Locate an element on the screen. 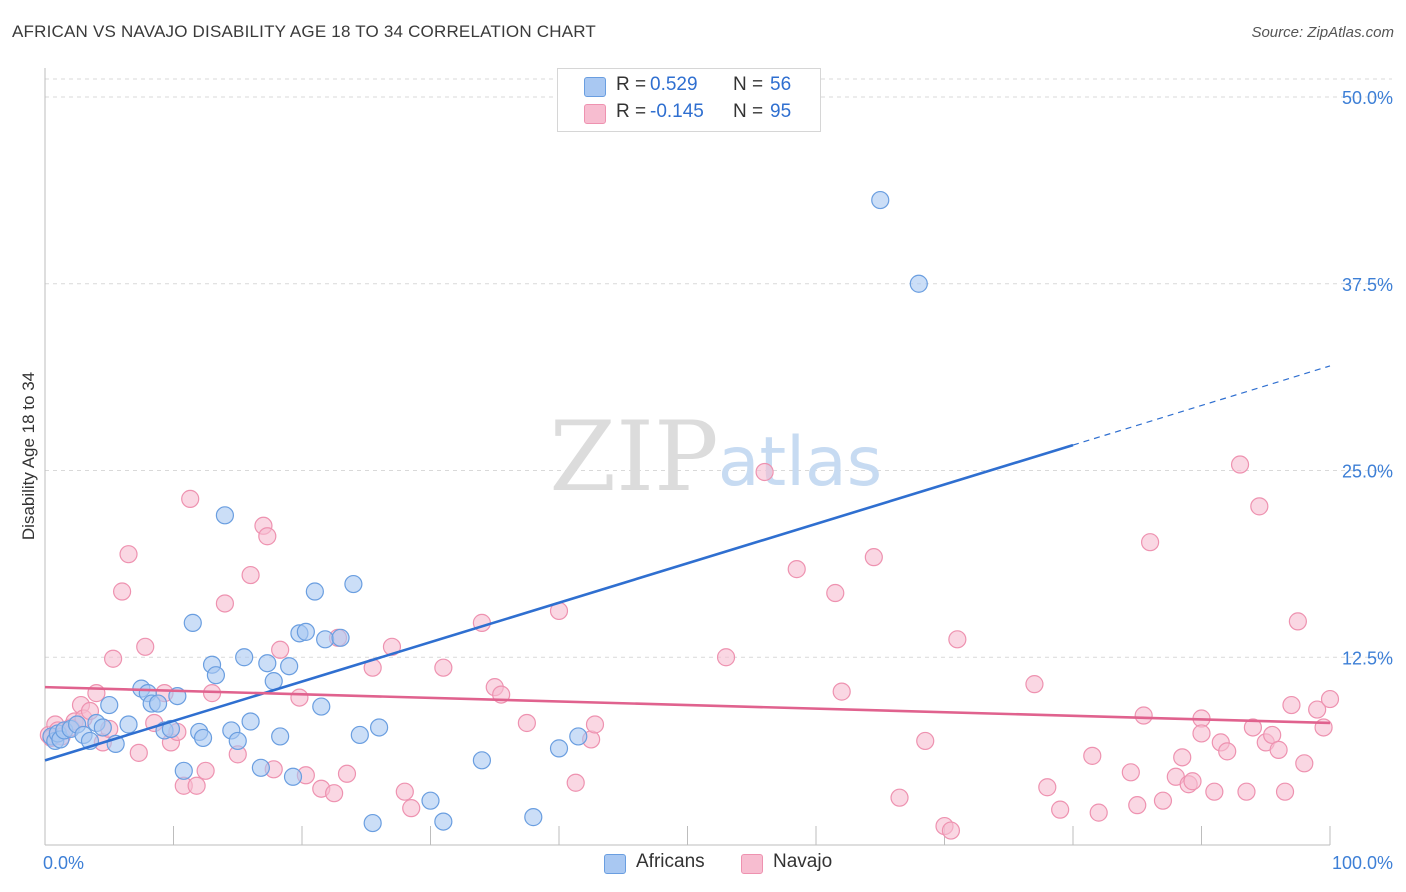  y-tick-label: 50.0% is located at coordinates (1367, 98).